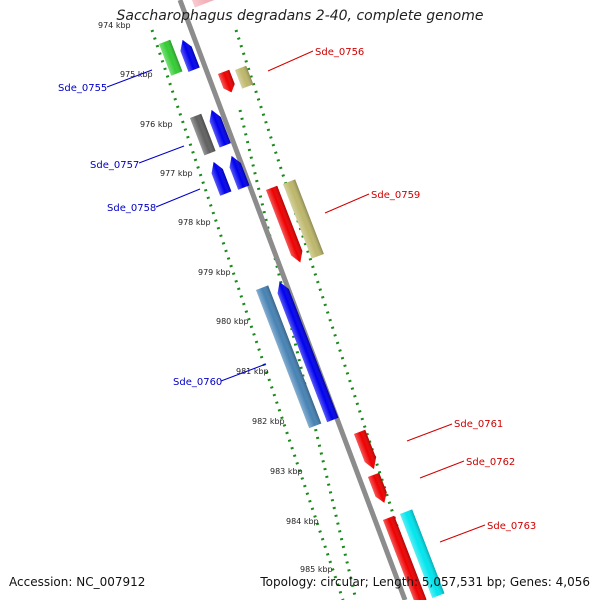 This screenshot has width=600, height=600. Describe the element at coordinates (316, 569) in the screenshot. I see `tick-label: 985 kbp` at that location.